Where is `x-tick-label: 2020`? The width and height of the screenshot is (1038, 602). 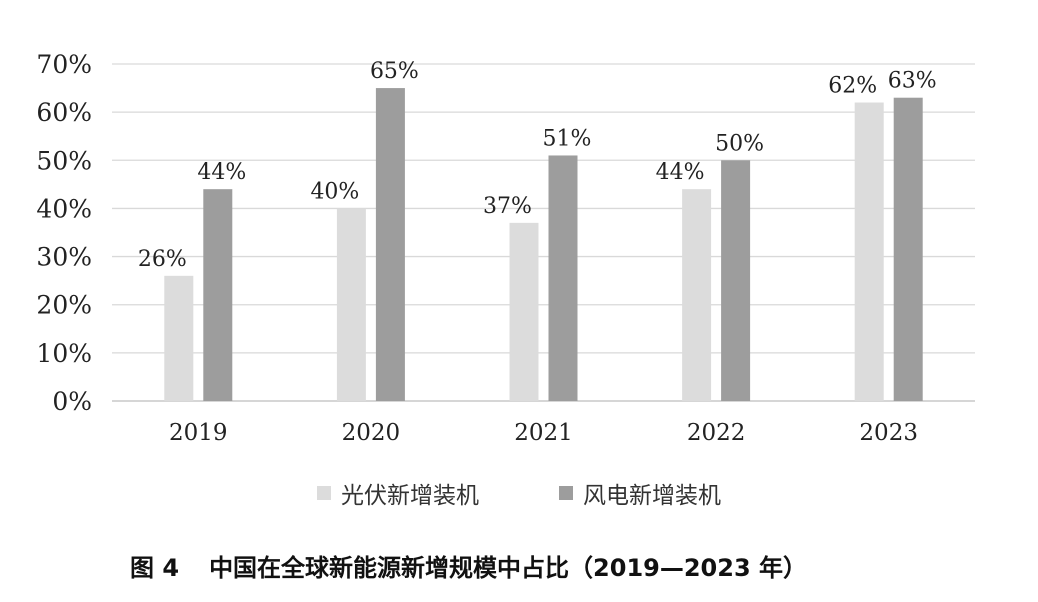
x-tick-label: 2020 is located at coordinates (371, 433).